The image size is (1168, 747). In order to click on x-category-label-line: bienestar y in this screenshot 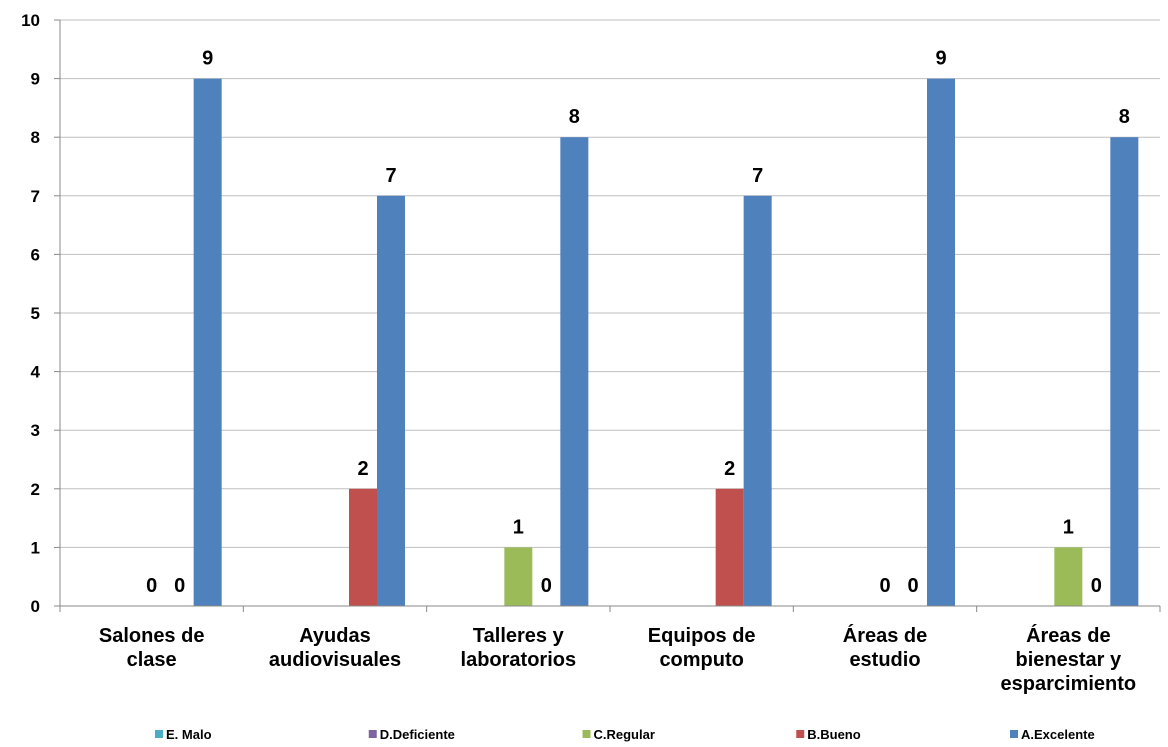, I will do `click(1069, 660)`.